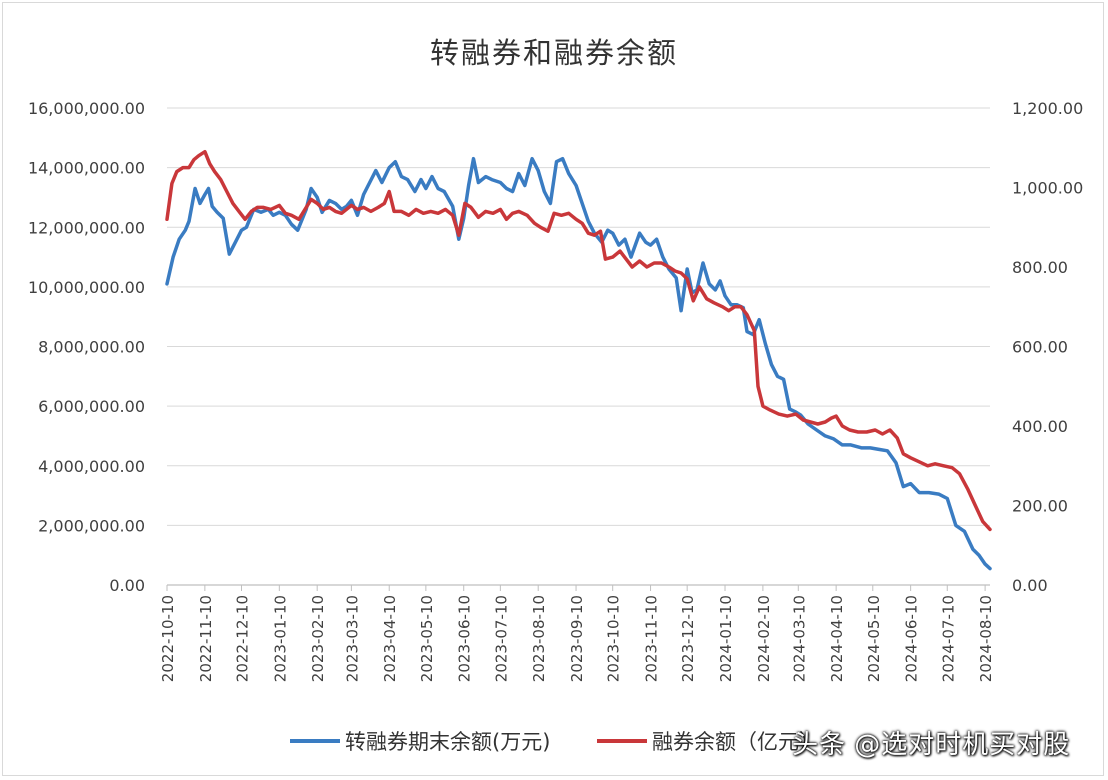  What do you see at coordinates (1040, 267) in the screenshot?
I see `y-right-tick-label: 800.00` at bounding box center [1040, 267].